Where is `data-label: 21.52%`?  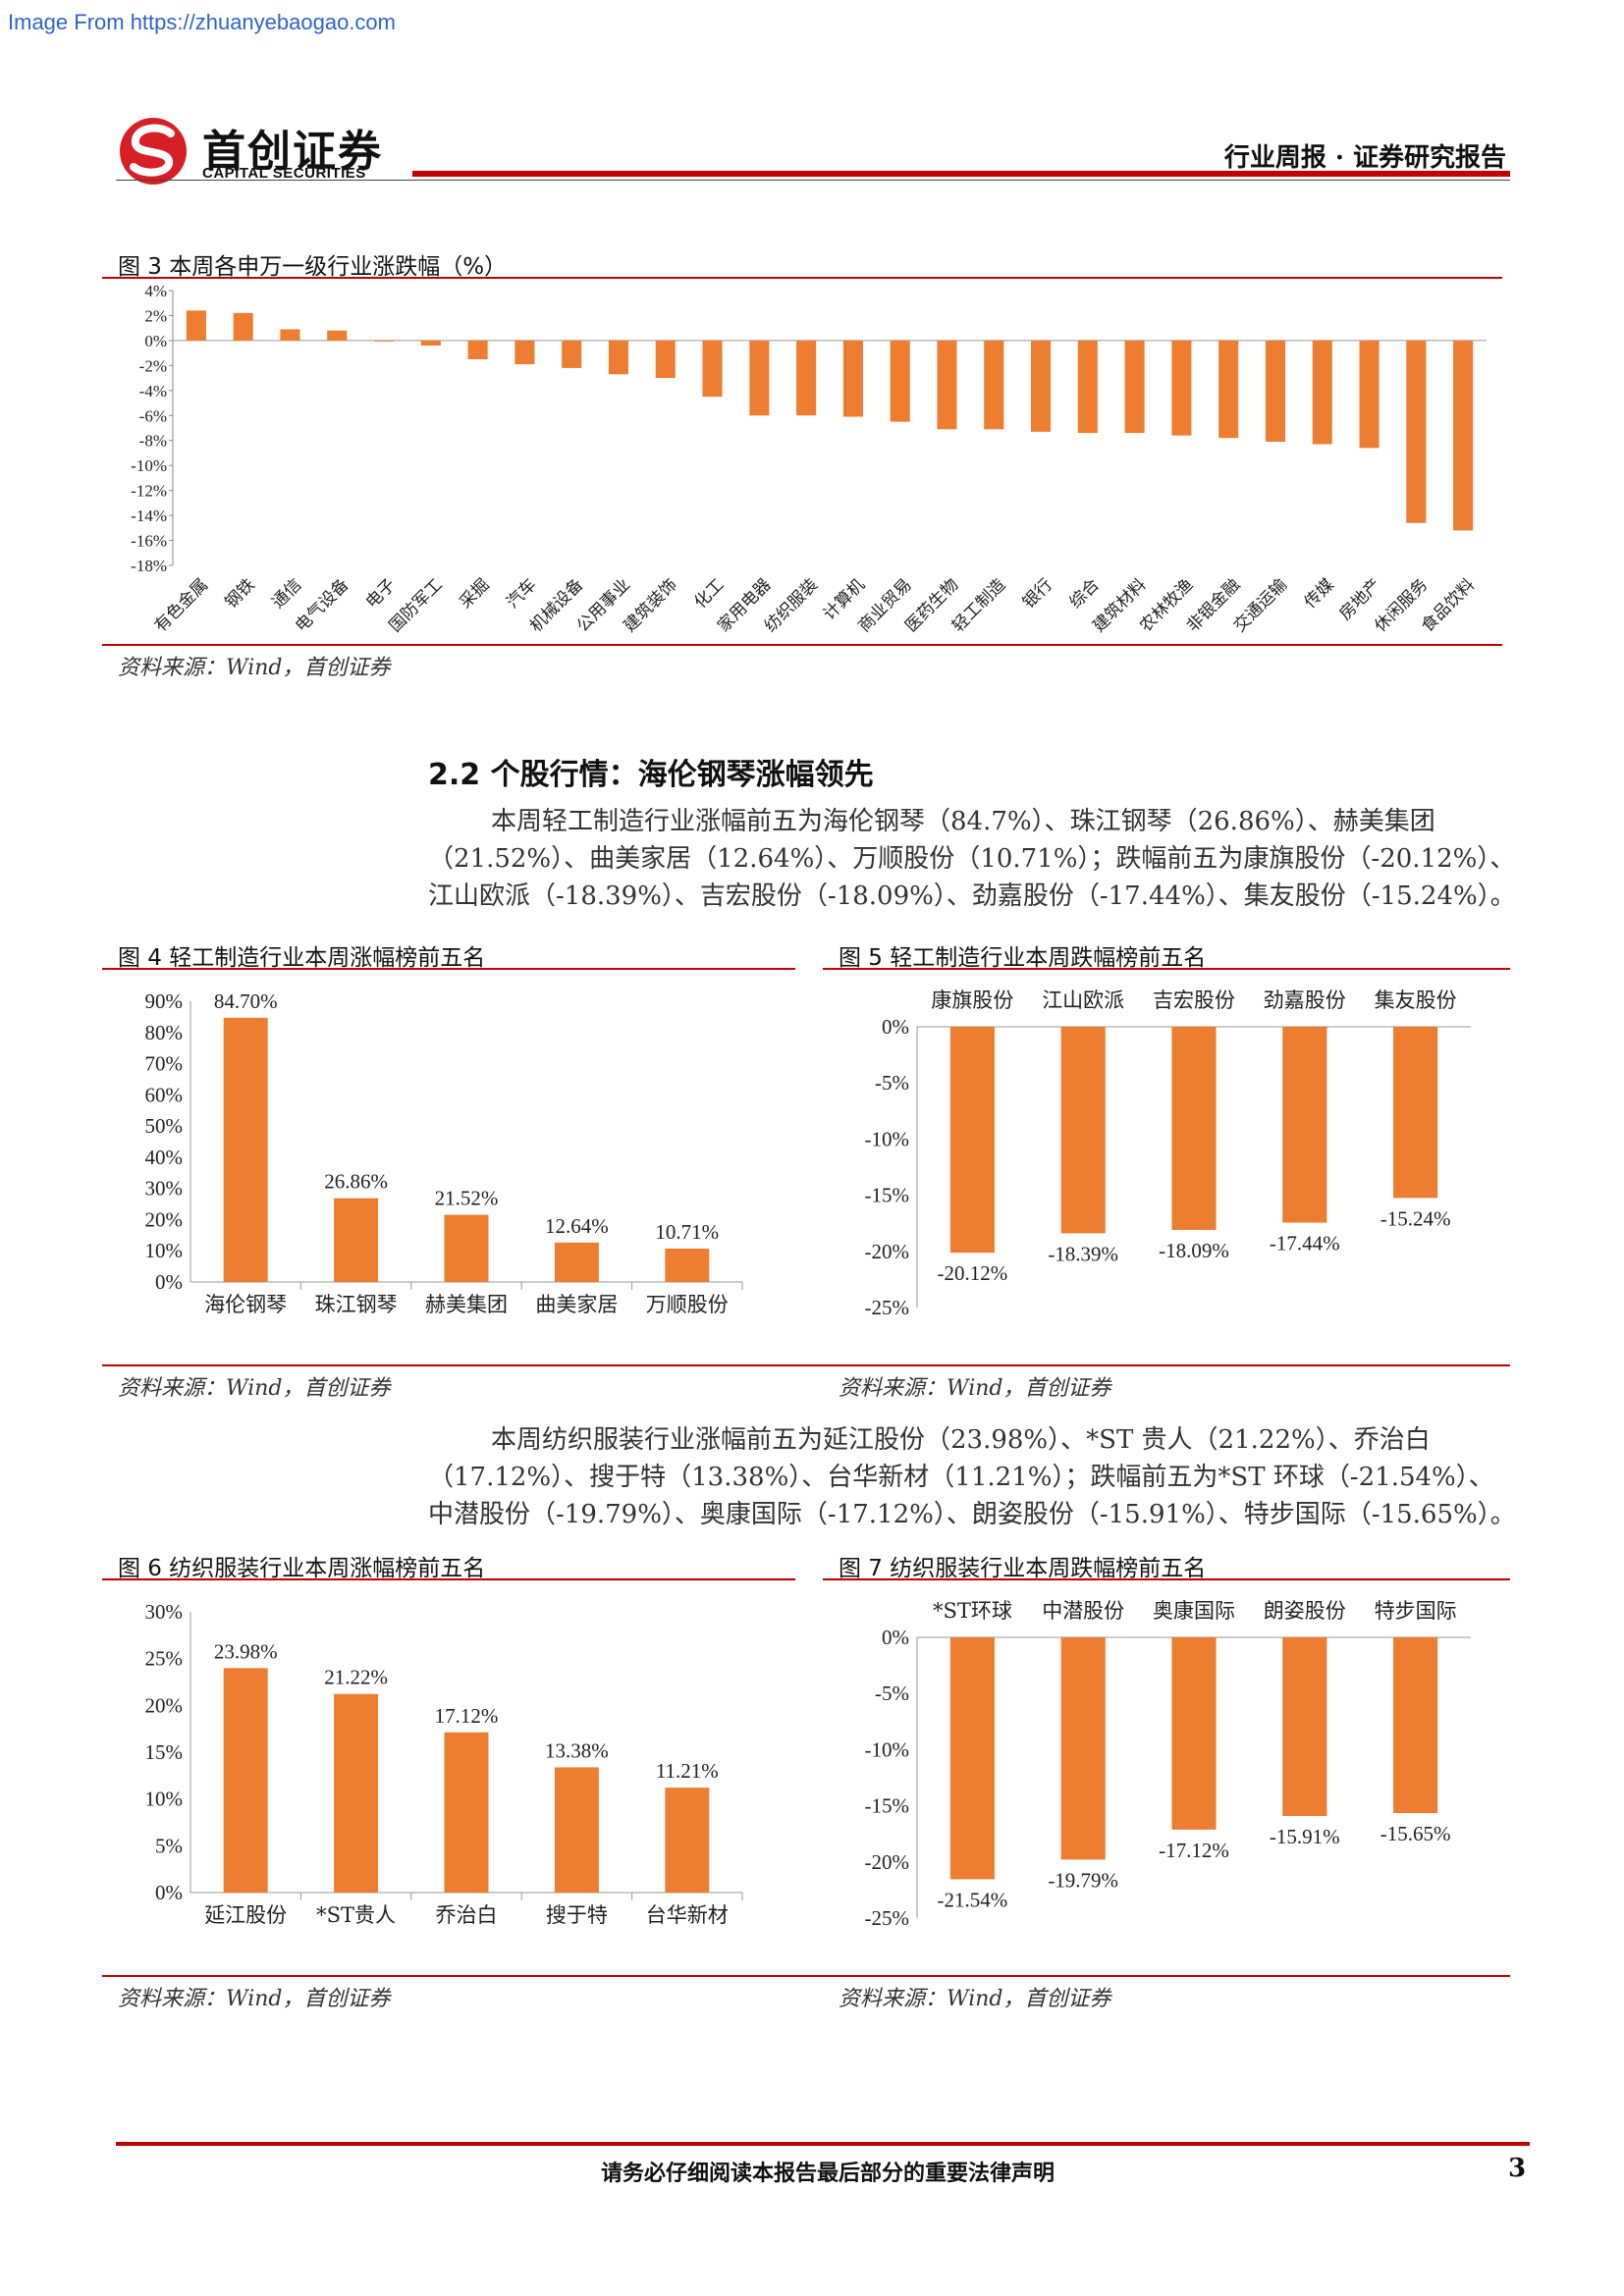 data-label: 21.52% is located at coordinates (467, 1198).